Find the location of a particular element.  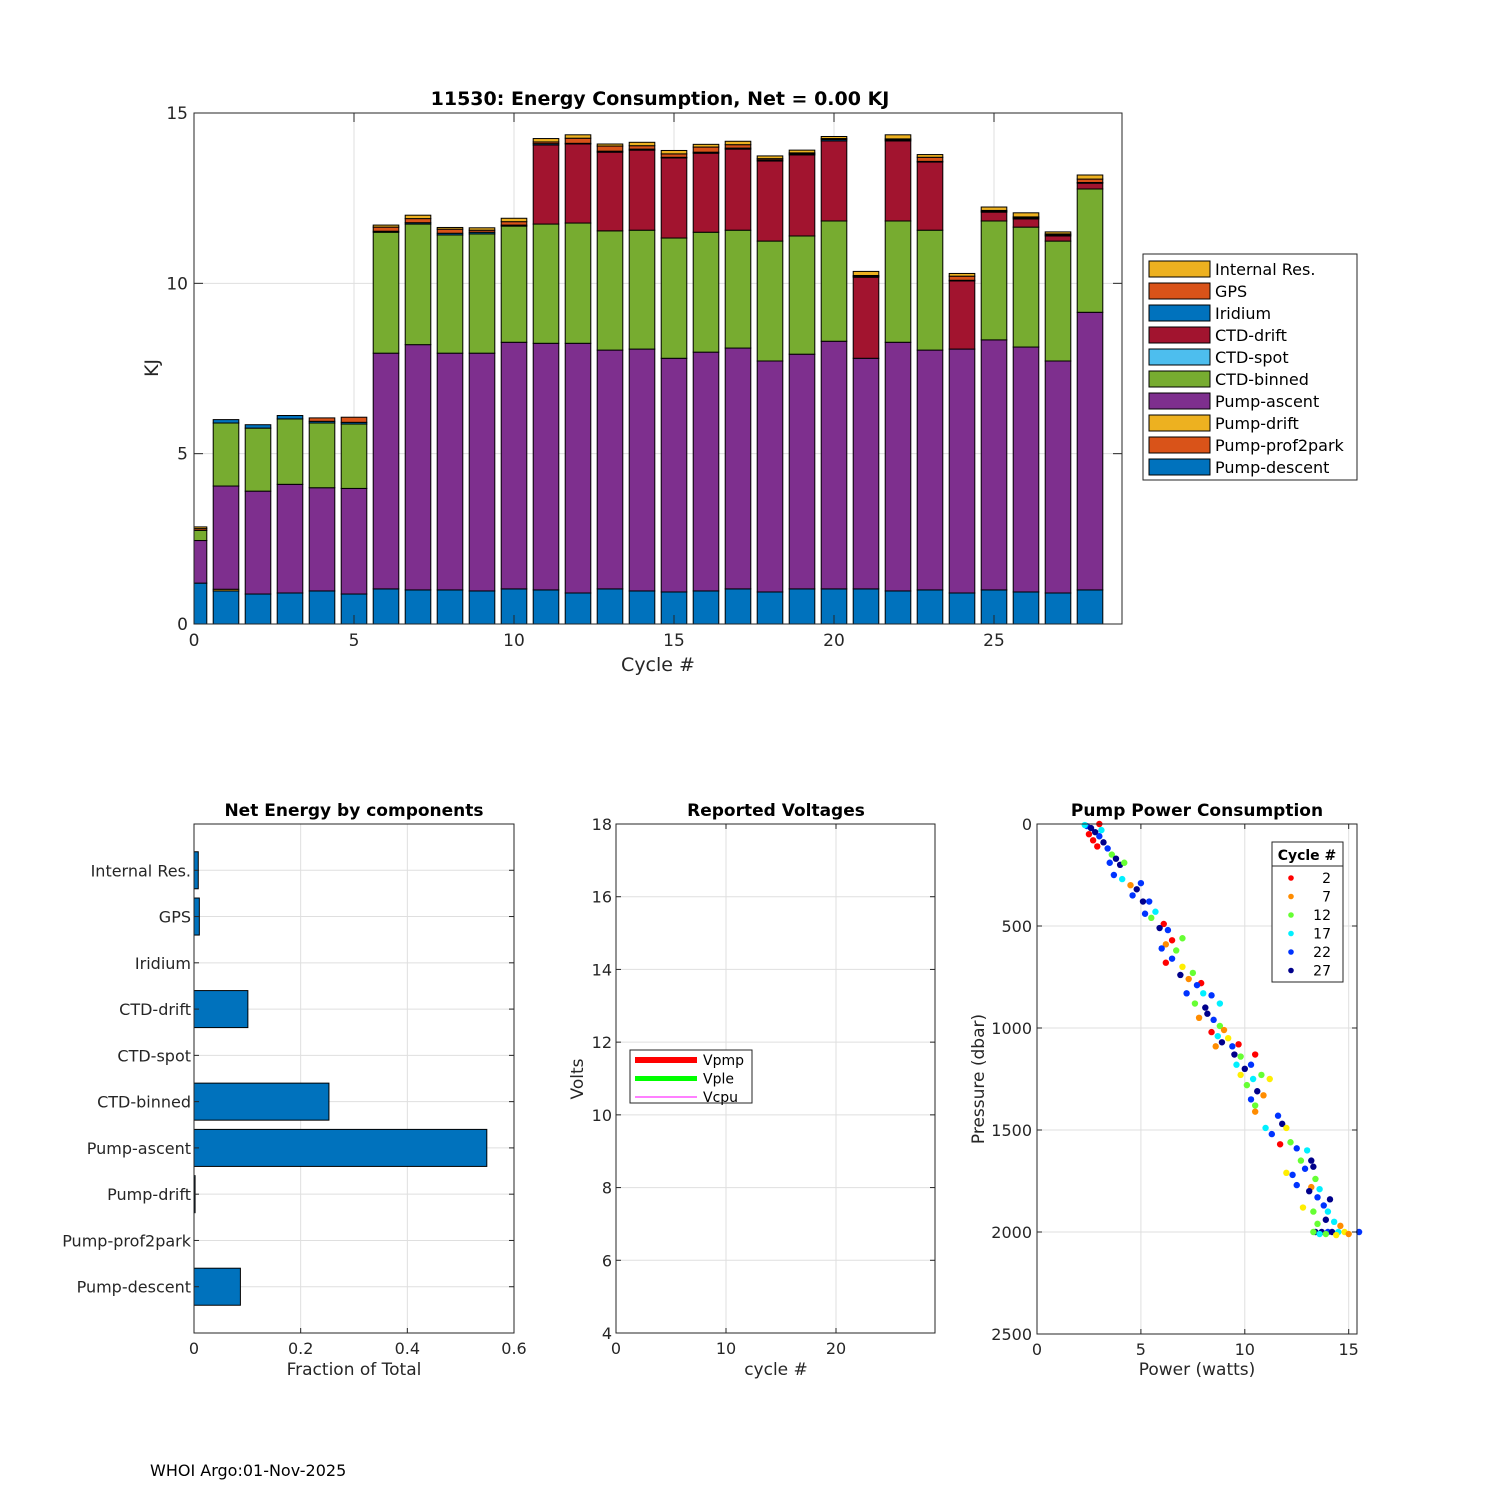

energy-legend-label: CTD-spot is located at coordinates (1252, 357).